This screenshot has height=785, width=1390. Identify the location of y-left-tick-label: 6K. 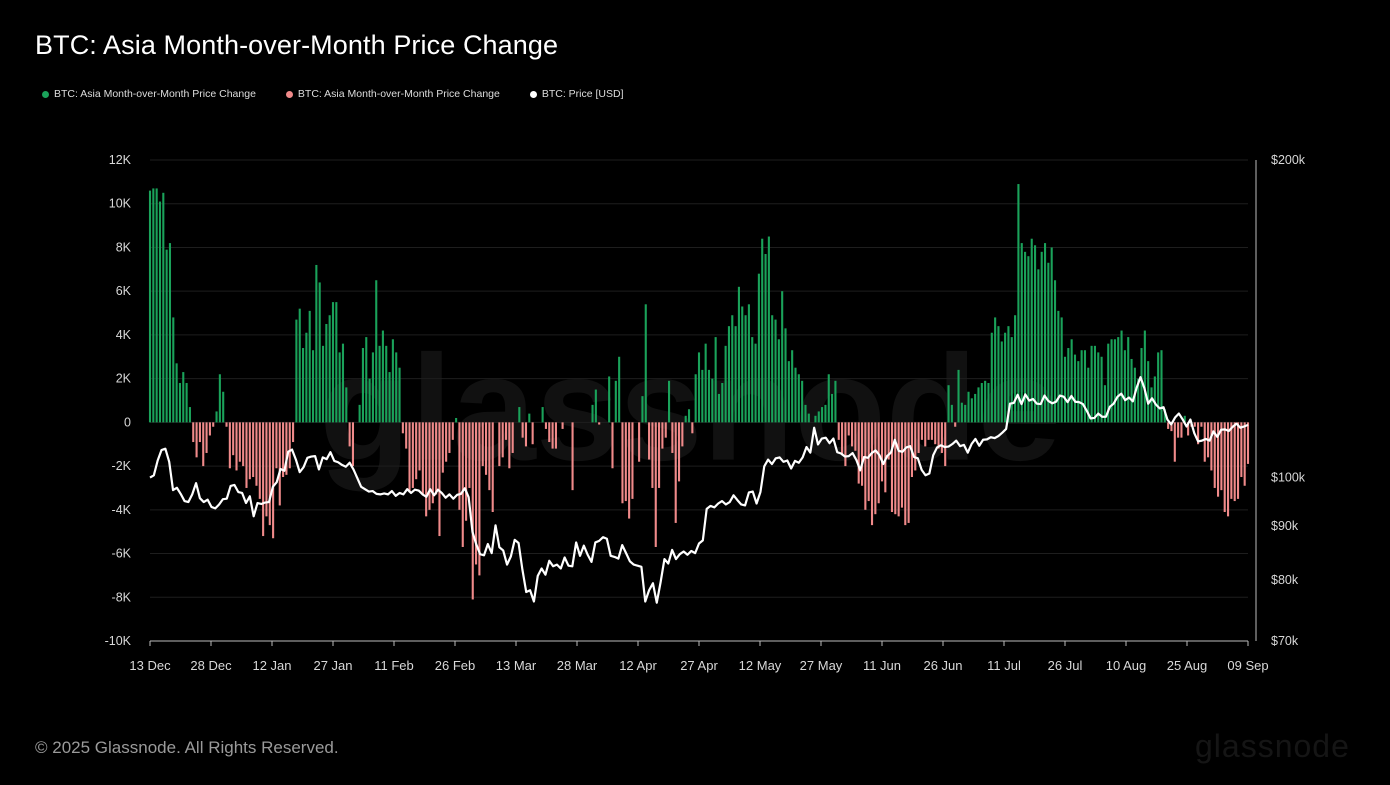
(124, 291).